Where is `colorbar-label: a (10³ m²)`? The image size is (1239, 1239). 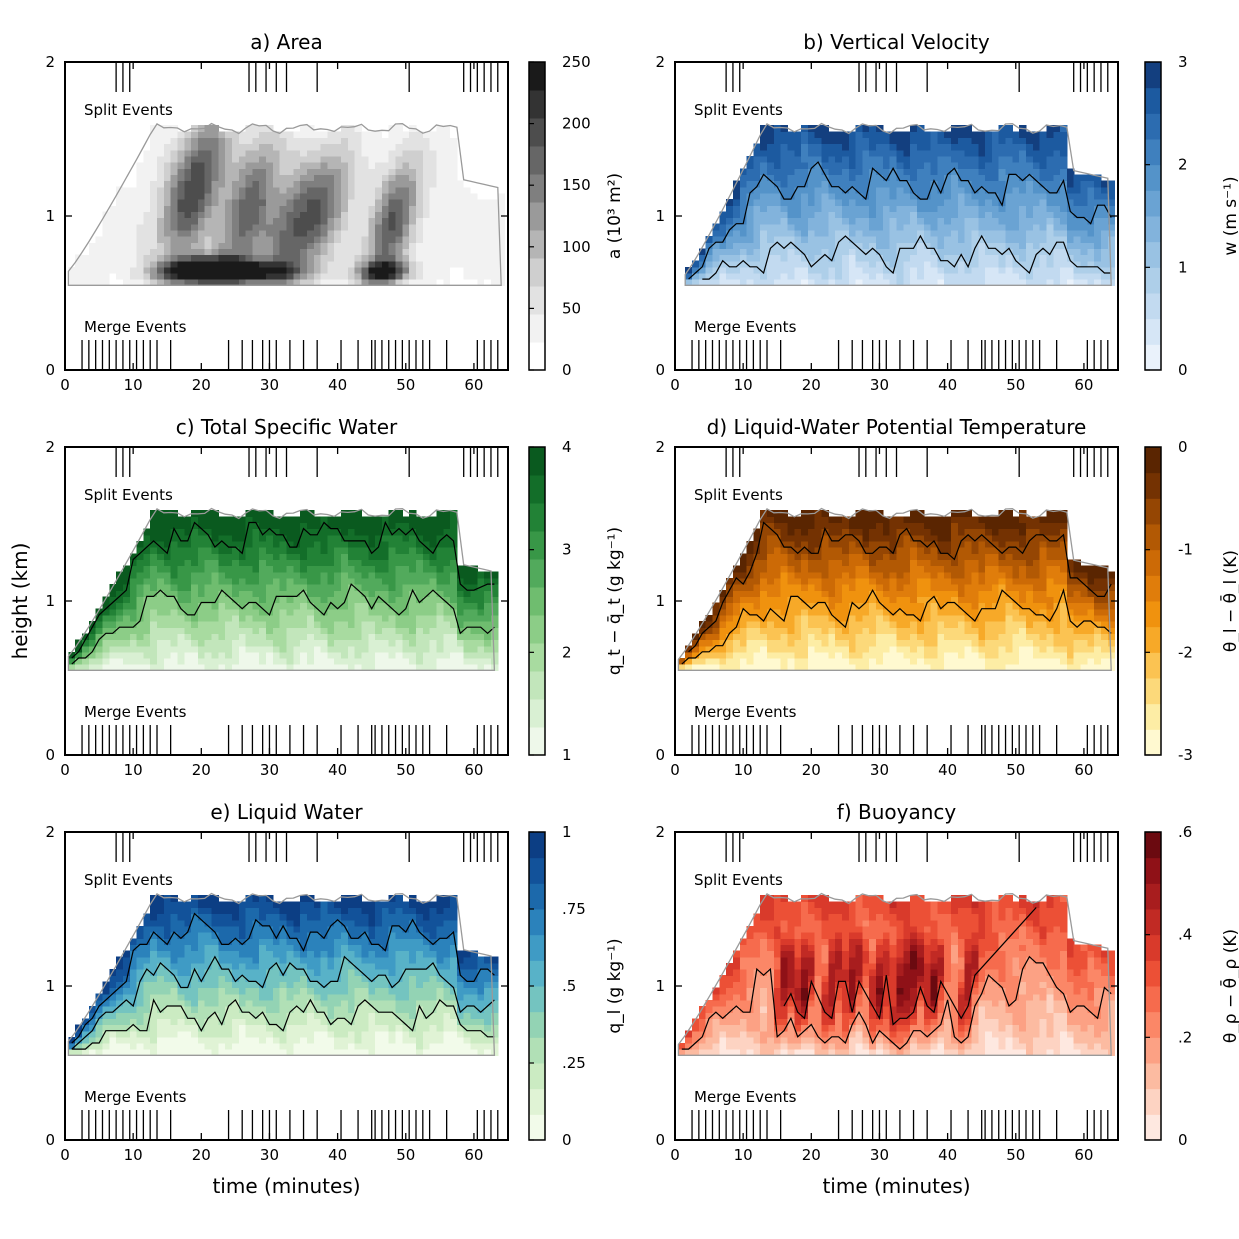
colorbar-label: a (10³ m²) is located at coordinates (615, 216).